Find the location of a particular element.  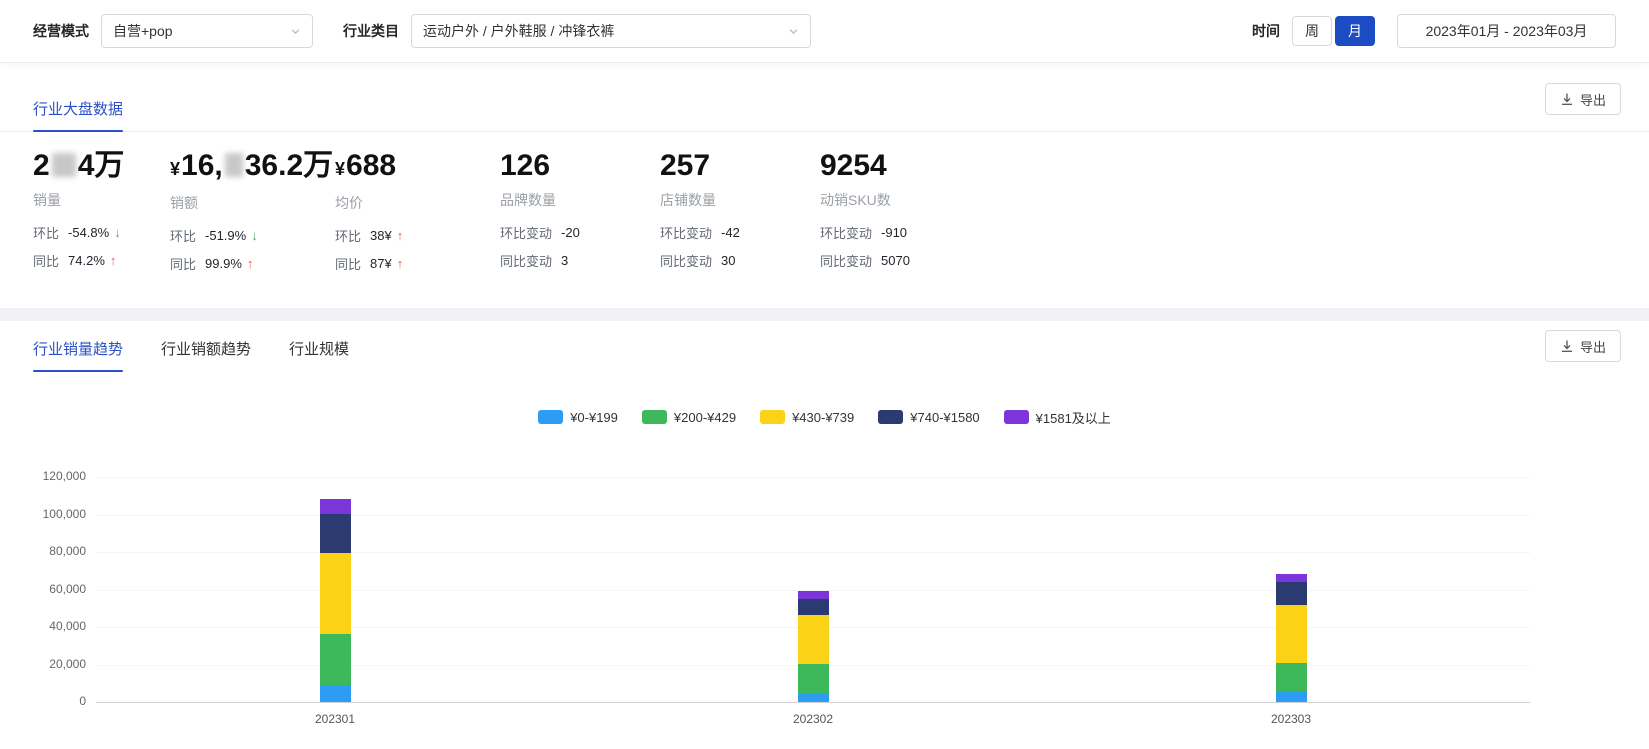

legend-item: ¥1581及以上 is located at coordinates (1057, 417).